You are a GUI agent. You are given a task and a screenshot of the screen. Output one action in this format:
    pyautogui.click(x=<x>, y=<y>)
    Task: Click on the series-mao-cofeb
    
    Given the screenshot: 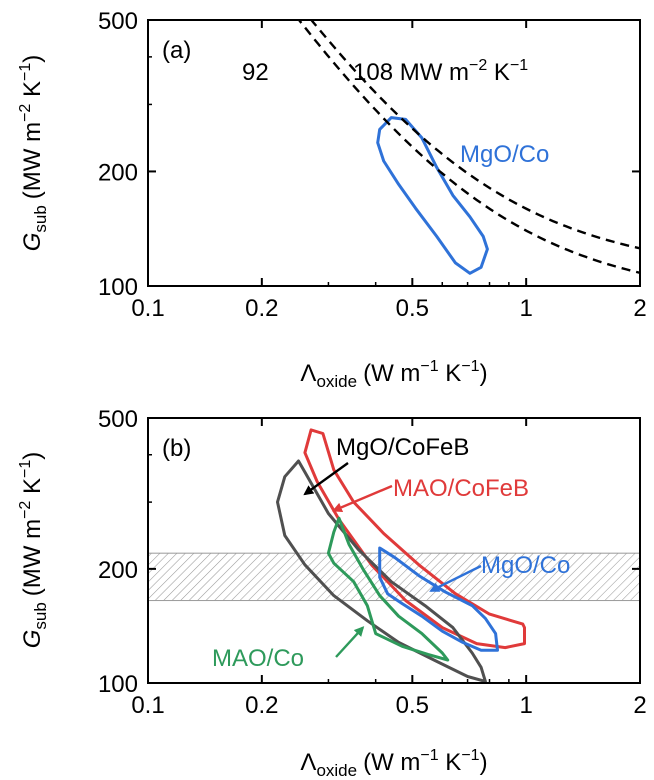 What is the action you would take?
    pyautogui.click(x=414, y=539)
    